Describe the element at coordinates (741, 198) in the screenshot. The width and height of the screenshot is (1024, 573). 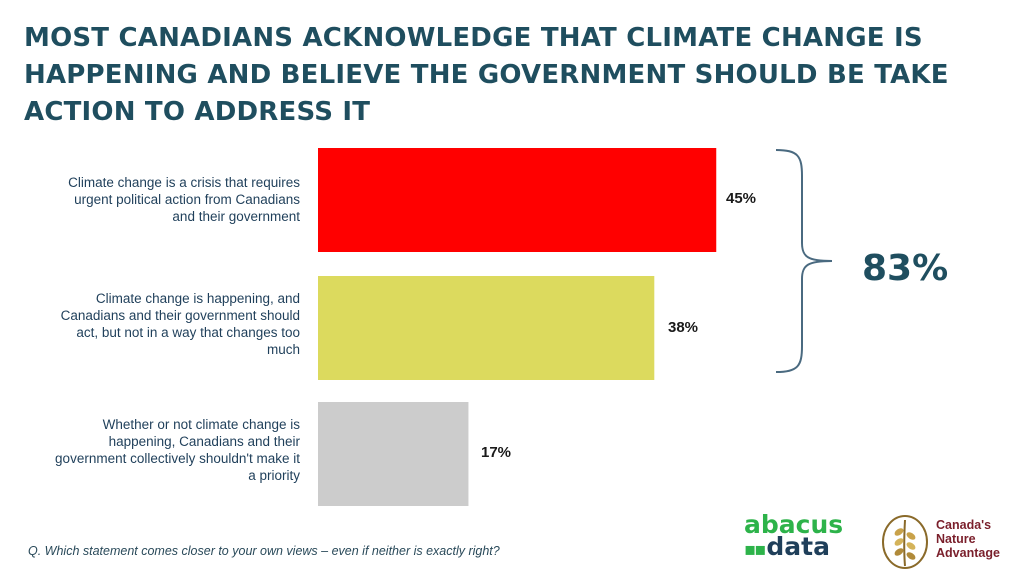
I see `value-label: 45%` at that location.